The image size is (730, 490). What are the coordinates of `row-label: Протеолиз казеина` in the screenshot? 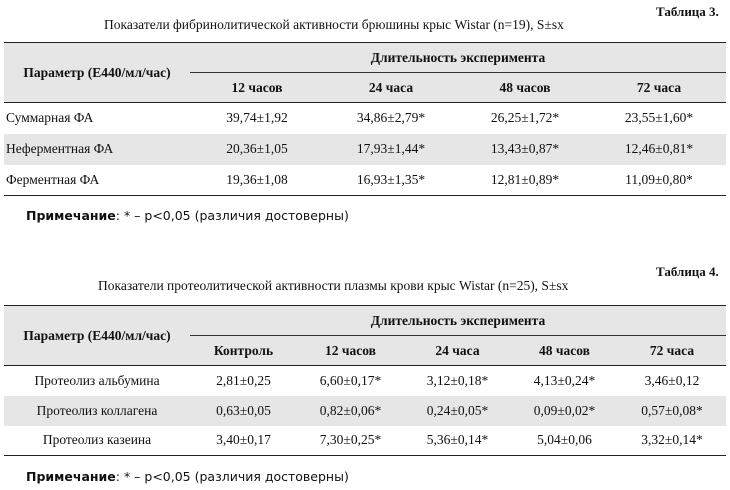 It's located at (97, 440).